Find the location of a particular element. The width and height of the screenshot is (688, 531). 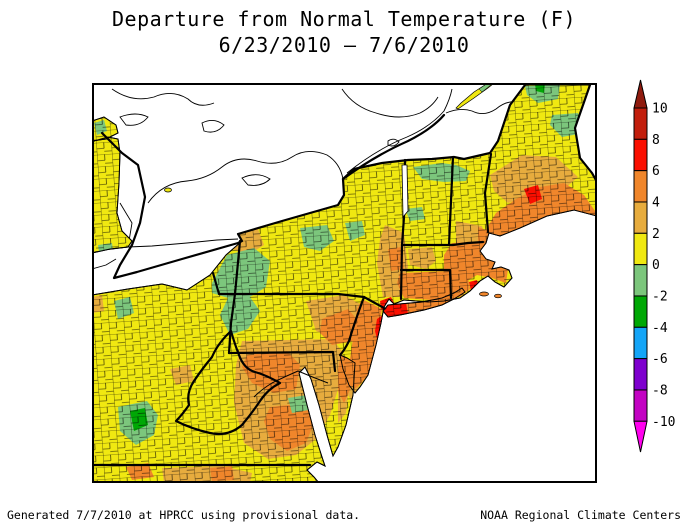

legend-tick-label: 8 is located at coordinates (656, 140).